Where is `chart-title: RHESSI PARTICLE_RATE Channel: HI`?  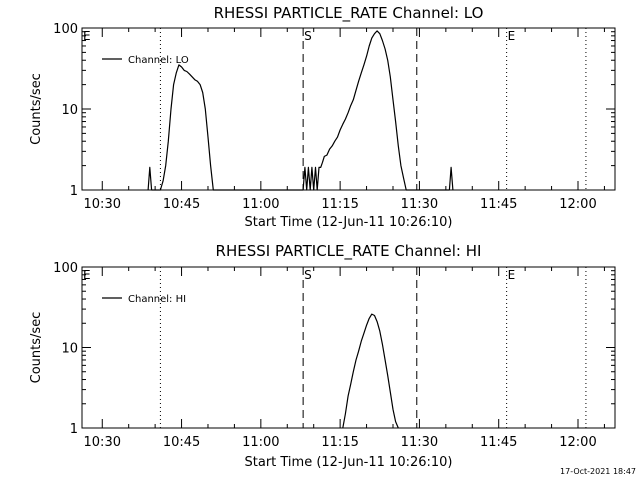 chart-title: RHESSI PARTICLE_RATE Channel: HI is located at coordinates (349, 251).